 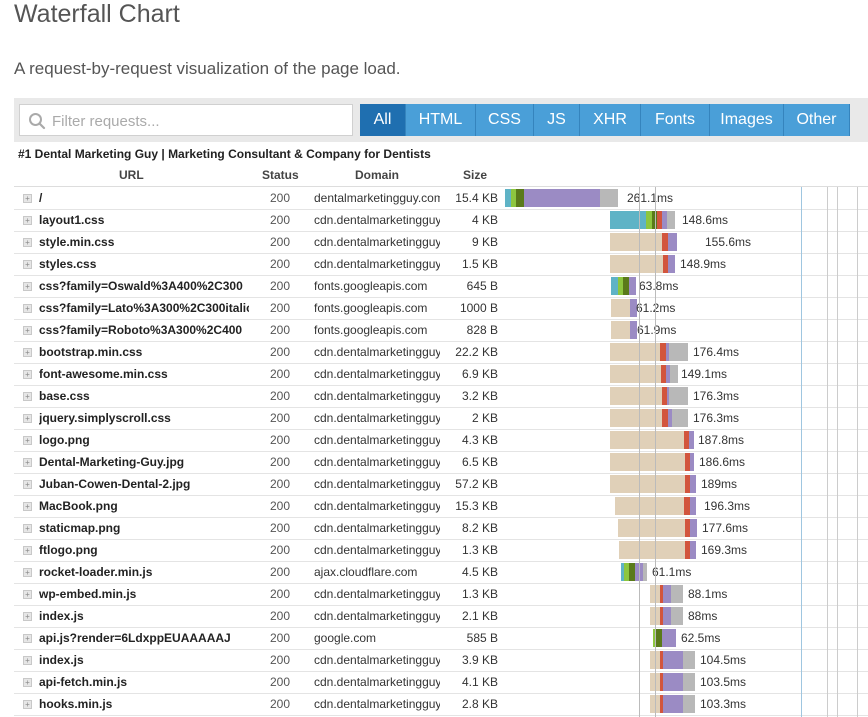 What do you see at coordinates (61, 660) in the screenshot?
I see `request-url: index.js` at bounding box center [61, 660].